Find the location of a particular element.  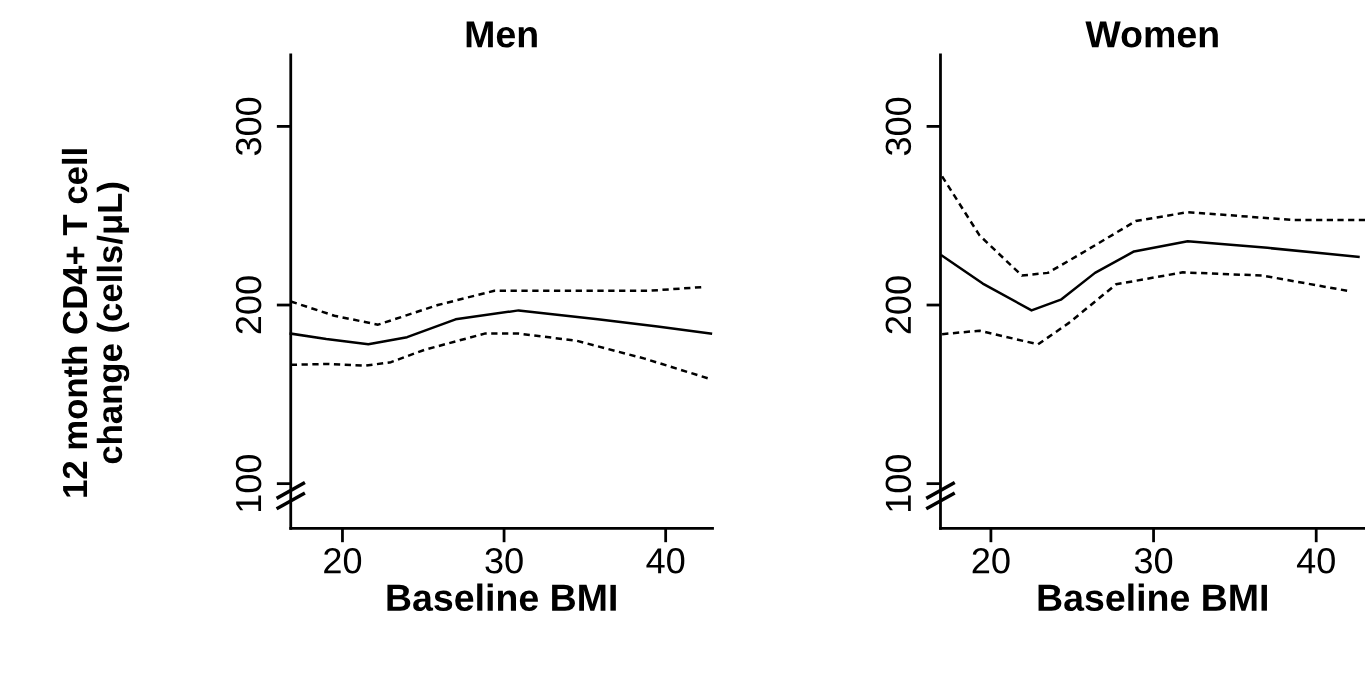

chart-title: Men is located at coordinates (501, 34).